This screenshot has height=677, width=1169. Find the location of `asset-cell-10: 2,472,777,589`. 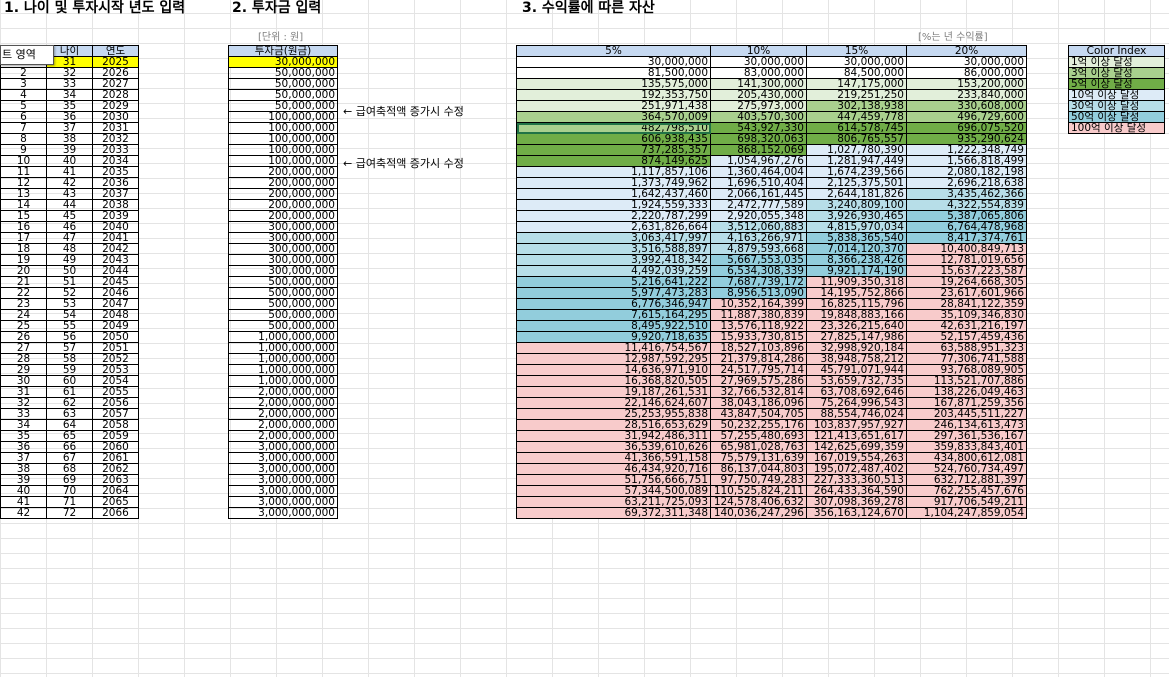

asset-cell-10: 2,472,777,589 is located at coordinates (758, 205).